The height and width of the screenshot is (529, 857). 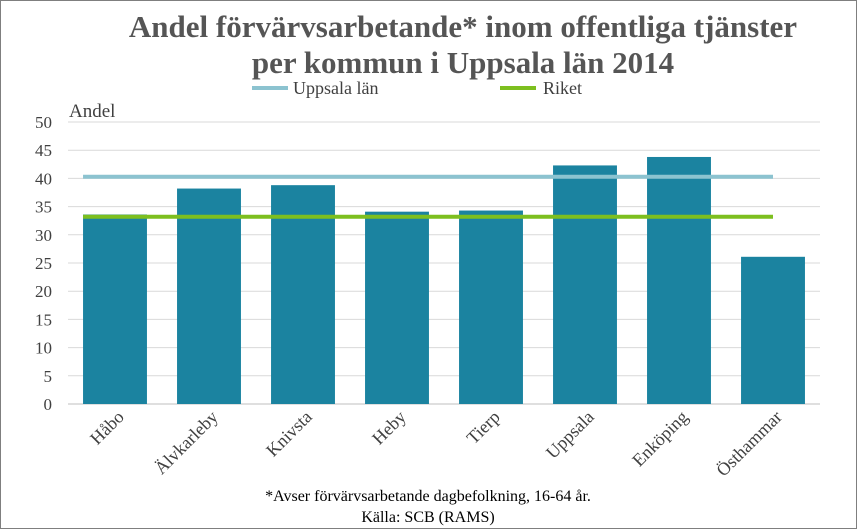 I want to click on x-tick-label-enkoping: Enköping, so click(x=660, y=439).